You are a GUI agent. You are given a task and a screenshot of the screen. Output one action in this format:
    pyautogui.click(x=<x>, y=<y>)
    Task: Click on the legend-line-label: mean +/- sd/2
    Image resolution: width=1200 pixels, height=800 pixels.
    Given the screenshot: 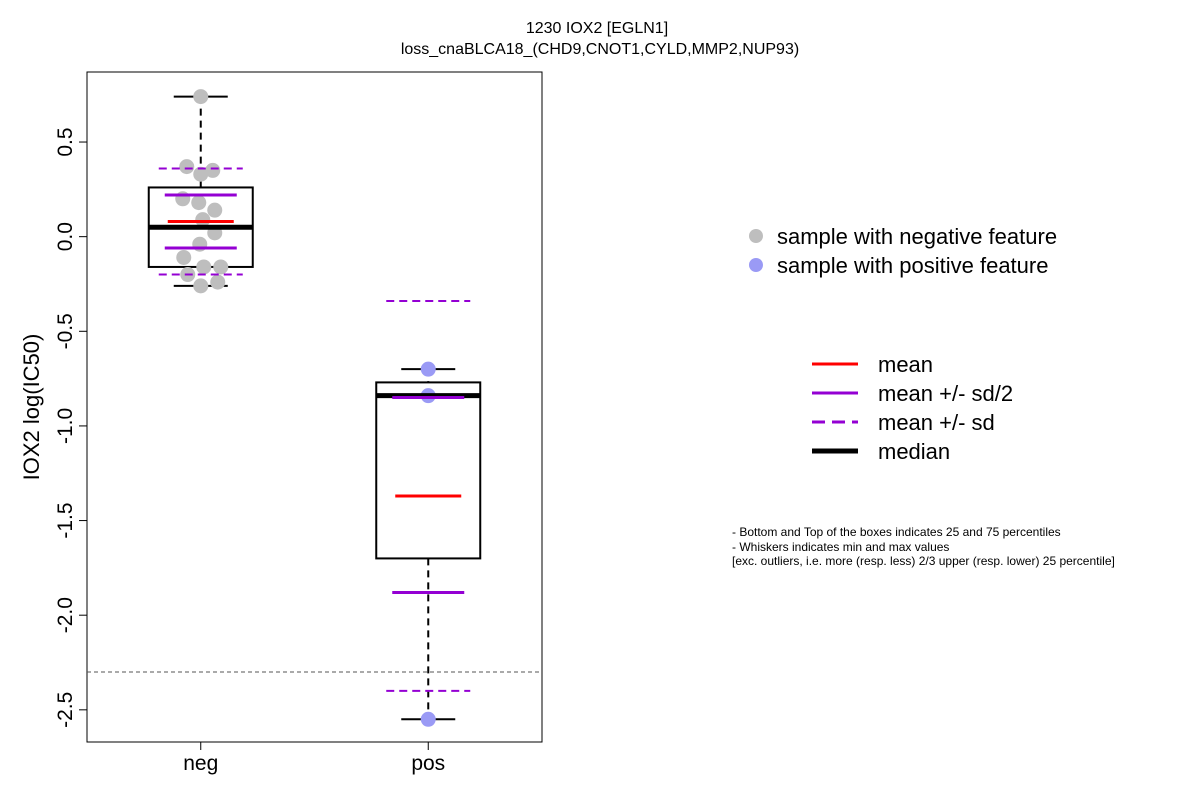 What is the action you would take?
    pyautogui.click(x=945, y=393)
    